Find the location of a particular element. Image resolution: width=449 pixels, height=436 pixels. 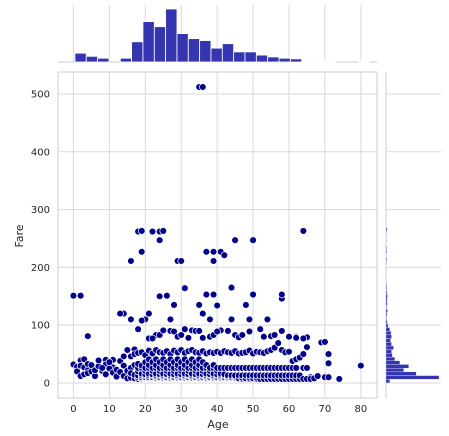

x-tick-label: 20 is located at coordinates (145, 409).